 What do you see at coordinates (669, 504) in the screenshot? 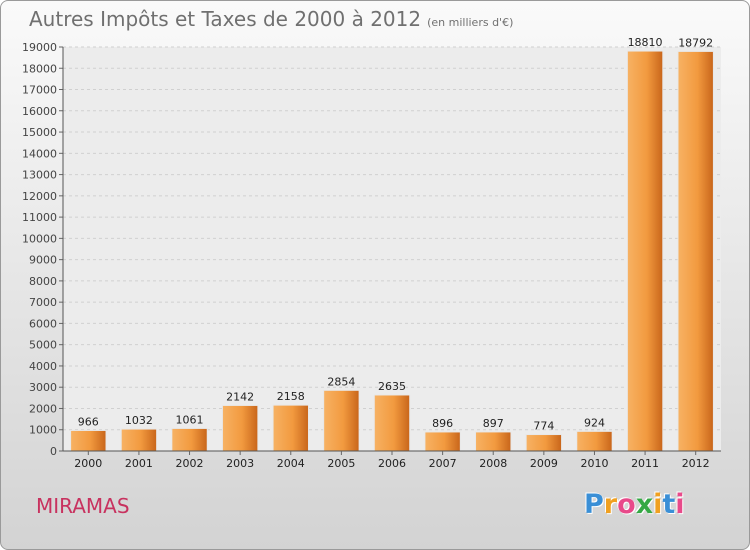
I see `logo-letter: t` at bounding box center [669, 504].